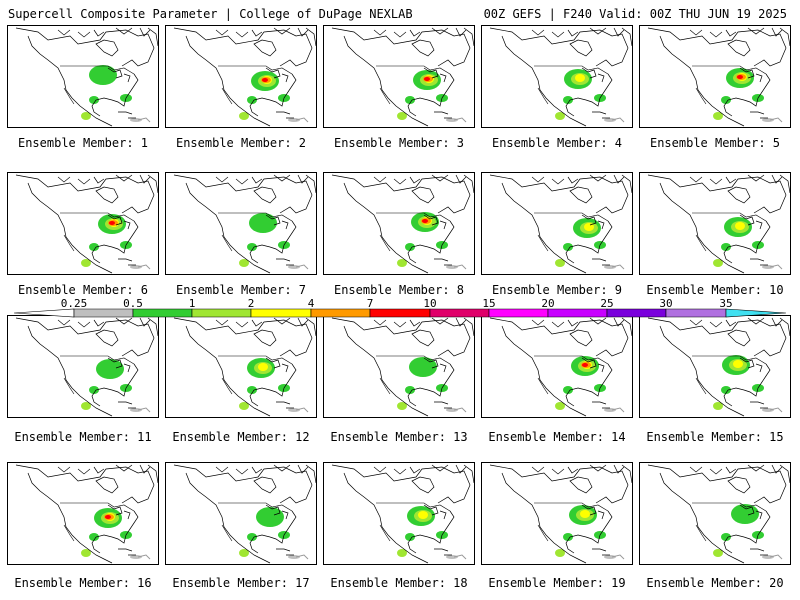  What do you see at coordinates (488, 304) in the screenshot?
I see `colorbar-tick-label: 15` at bounding box center [488, 304].